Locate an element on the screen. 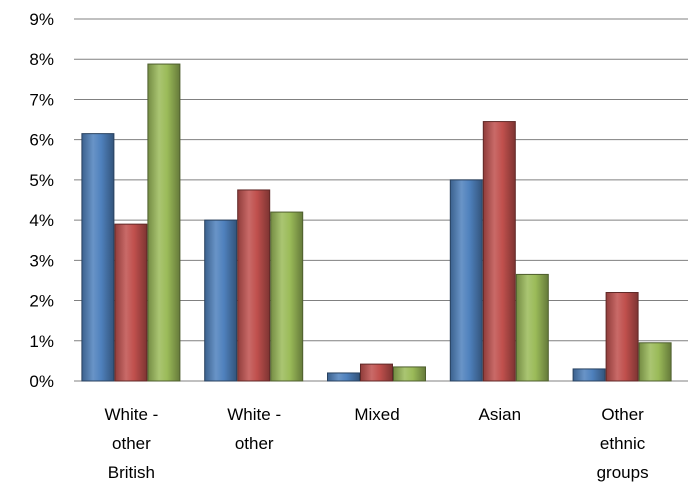  y-axis: 0% 1% 2% 3% 4% 5% 6% 7% 8% 9% is located at coordinates (41, 200).